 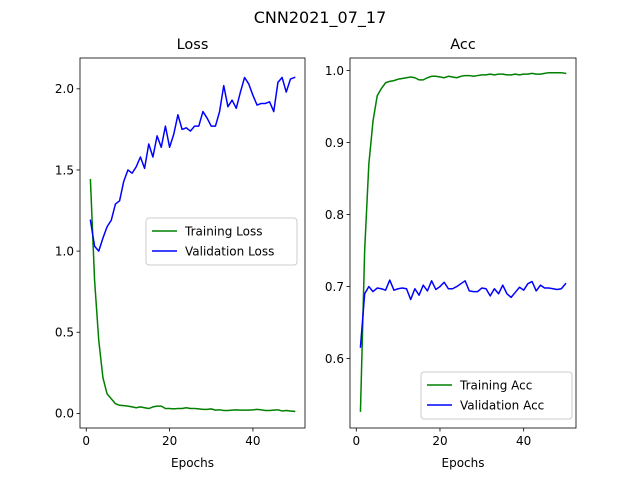 I want to click on acc-x-tick-label: 20, so click(x=439, y=441).